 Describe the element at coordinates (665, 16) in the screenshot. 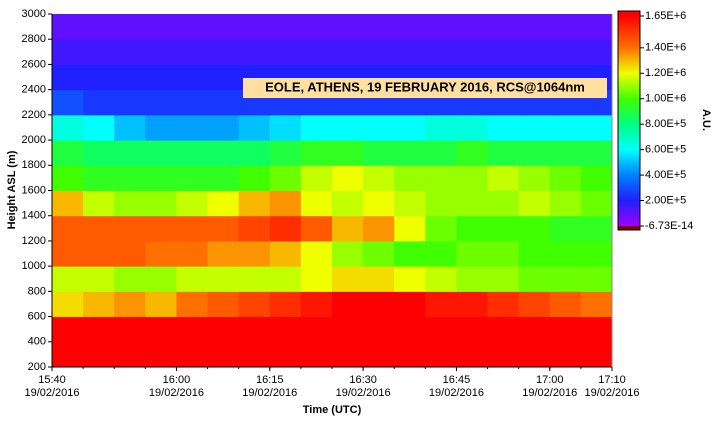

I see `colorbar-tick-label: 1.65E+6` at that location.